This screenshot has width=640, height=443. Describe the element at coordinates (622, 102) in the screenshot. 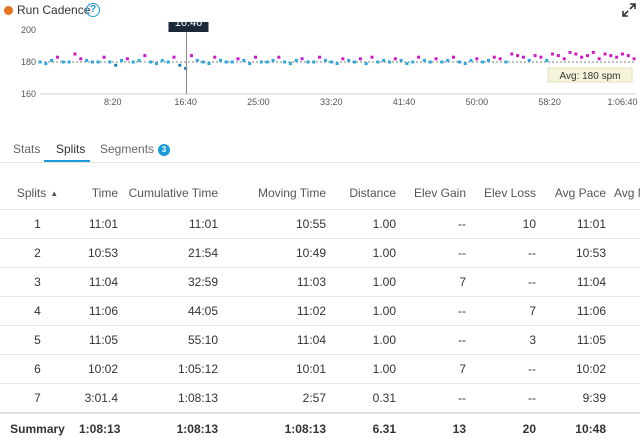

I see `x-tick-label: 1:06:40` at that location.